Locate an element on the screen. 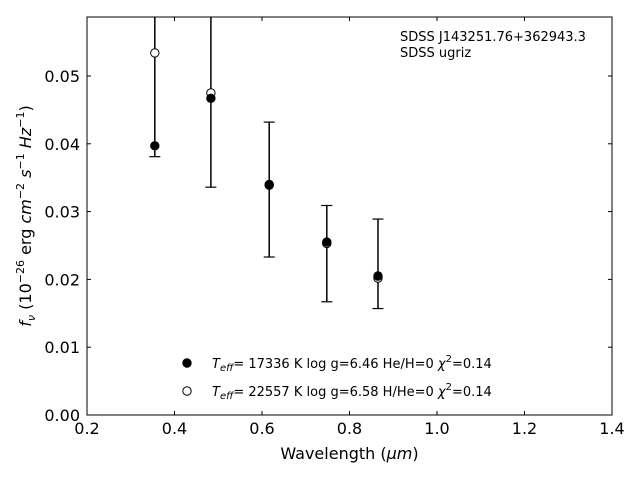 The image size is (640, 480). annotation-1: SDSS ugriz is located at coordinates (435, 53).